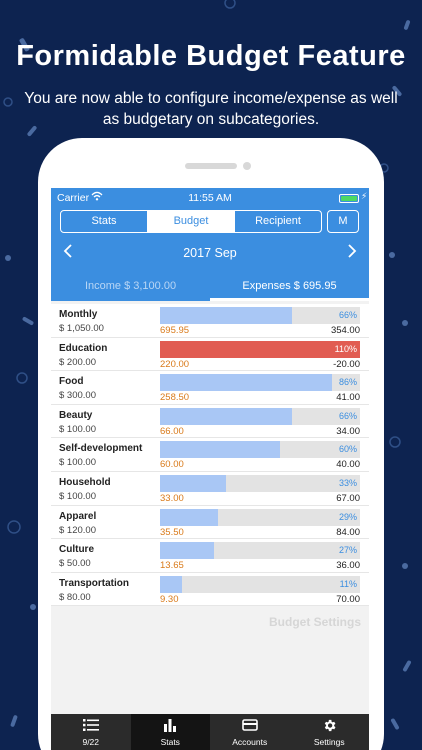 The width and height of the screenshot is (422, 750). I want to click on spent-amount: 9.30, so click(169, 599).